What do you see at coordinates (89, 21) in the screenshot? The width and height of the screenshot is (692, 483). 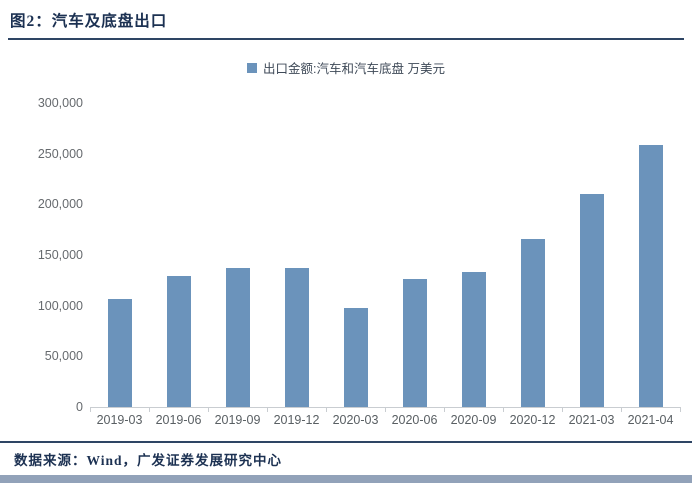 I see `figure-title: 图2：汽车及底盘出口` at bounding box center [89, 21].